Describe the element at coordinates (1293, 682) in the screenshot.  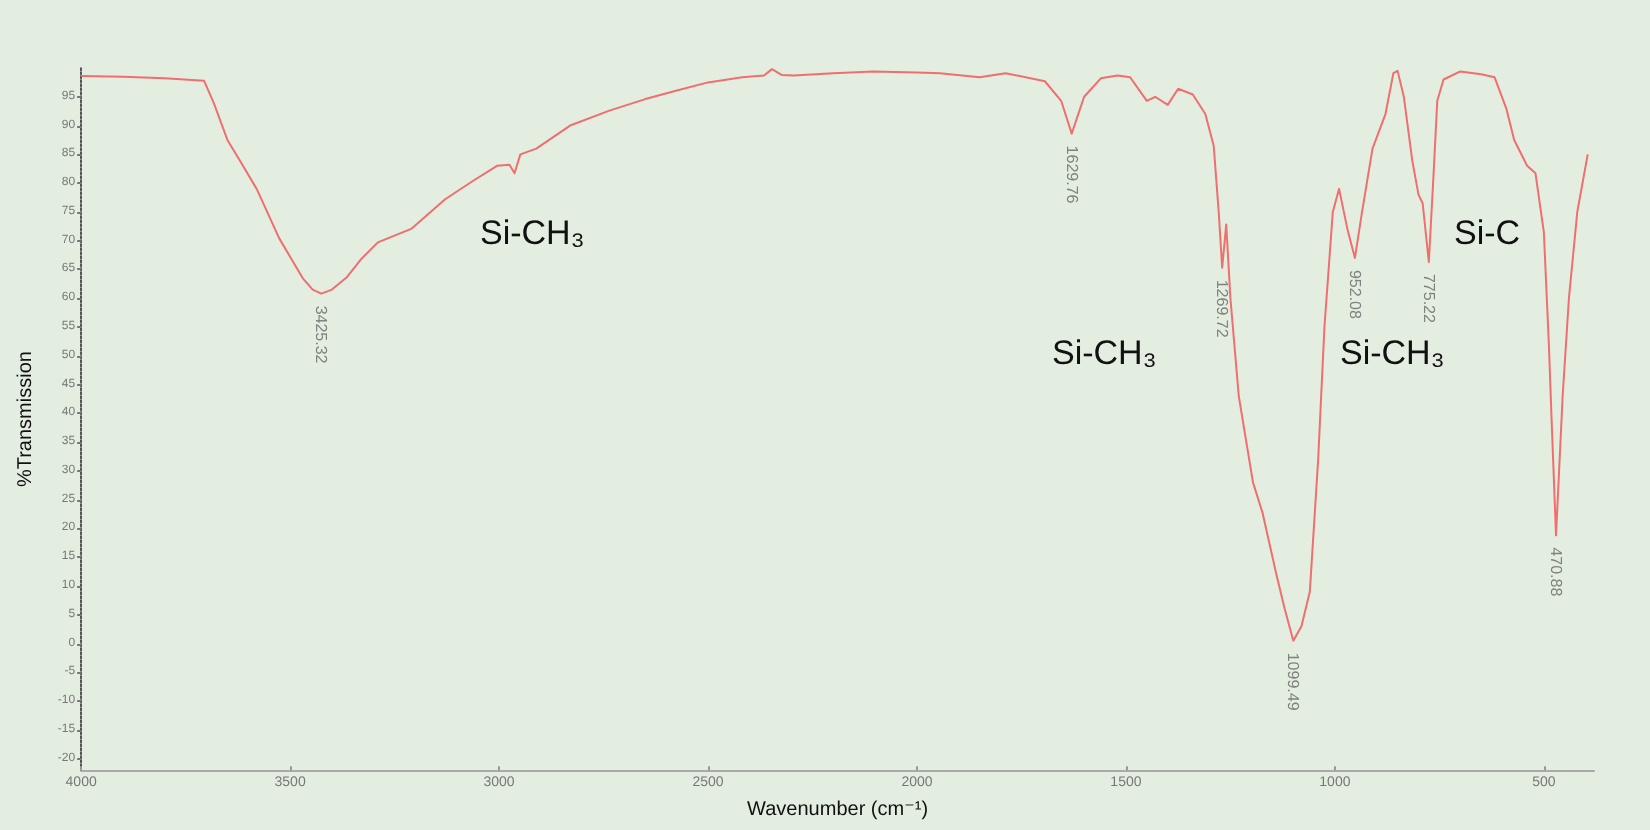
I see `annotation: 1099.49` at that location.